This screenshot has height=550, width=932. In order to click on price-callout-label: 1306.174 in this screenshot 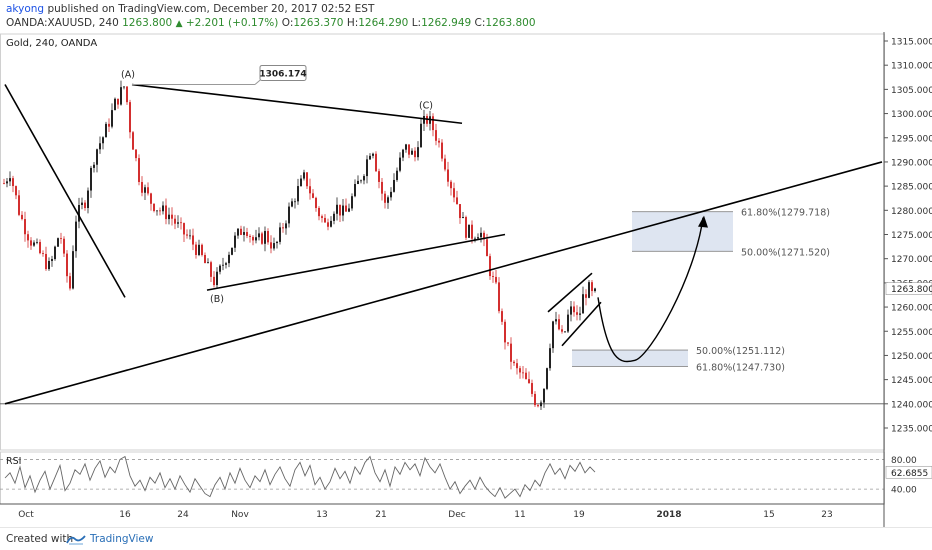, I will do `click(282, 74)`.